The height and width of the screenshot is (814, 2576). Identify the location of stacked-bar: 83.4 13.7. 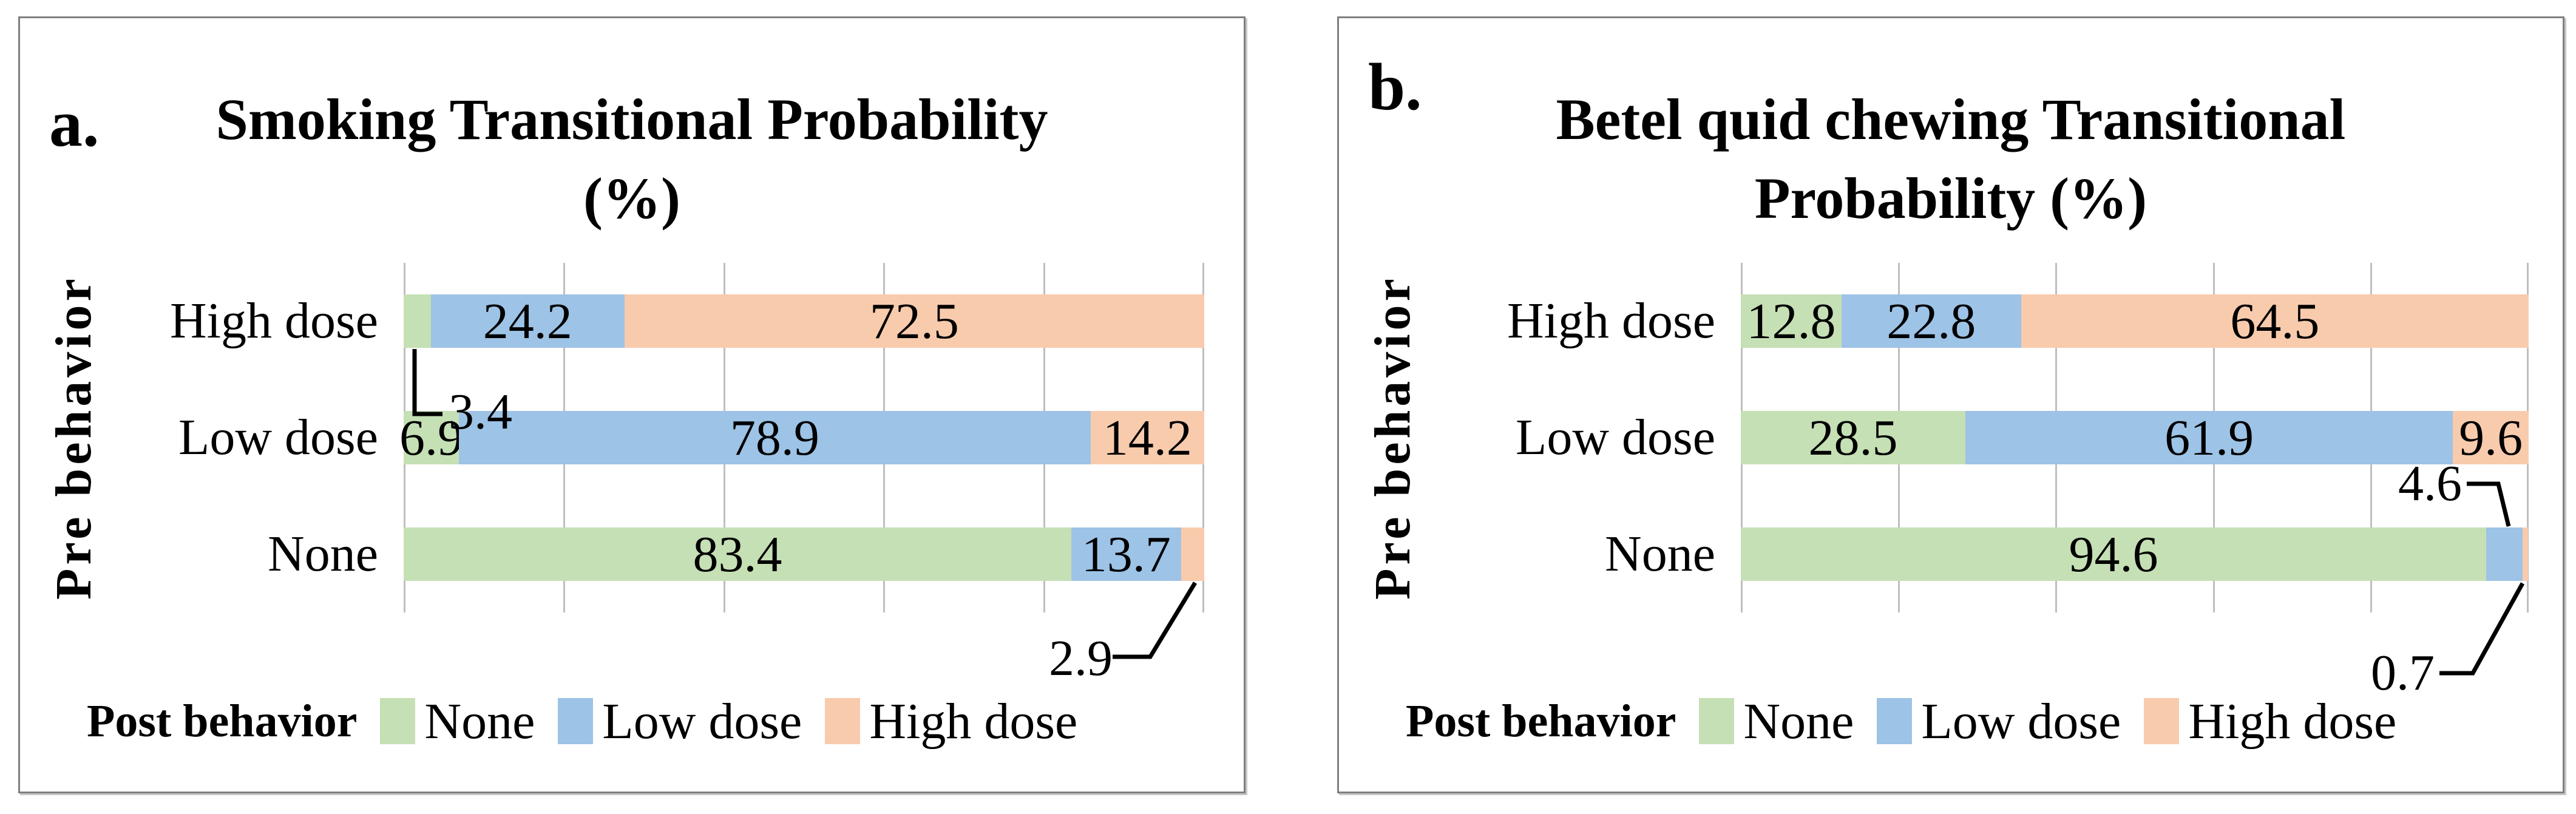
(804, 554).